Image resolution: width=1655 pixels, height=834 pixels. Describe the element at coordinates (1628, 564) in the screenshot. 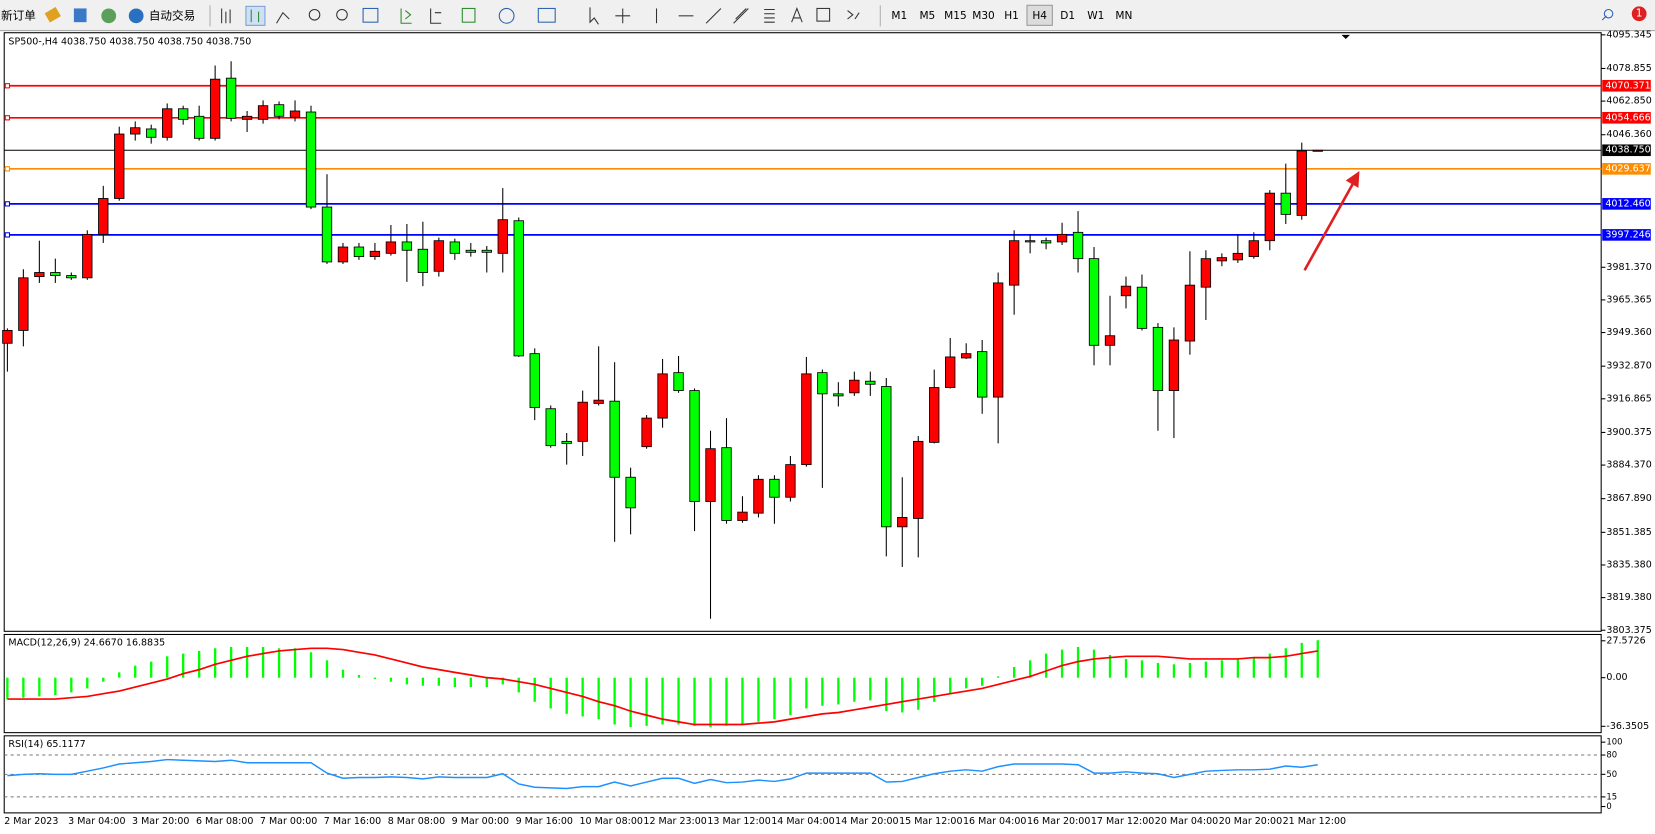

I see `y-tick-label: 3835.380` at that location.